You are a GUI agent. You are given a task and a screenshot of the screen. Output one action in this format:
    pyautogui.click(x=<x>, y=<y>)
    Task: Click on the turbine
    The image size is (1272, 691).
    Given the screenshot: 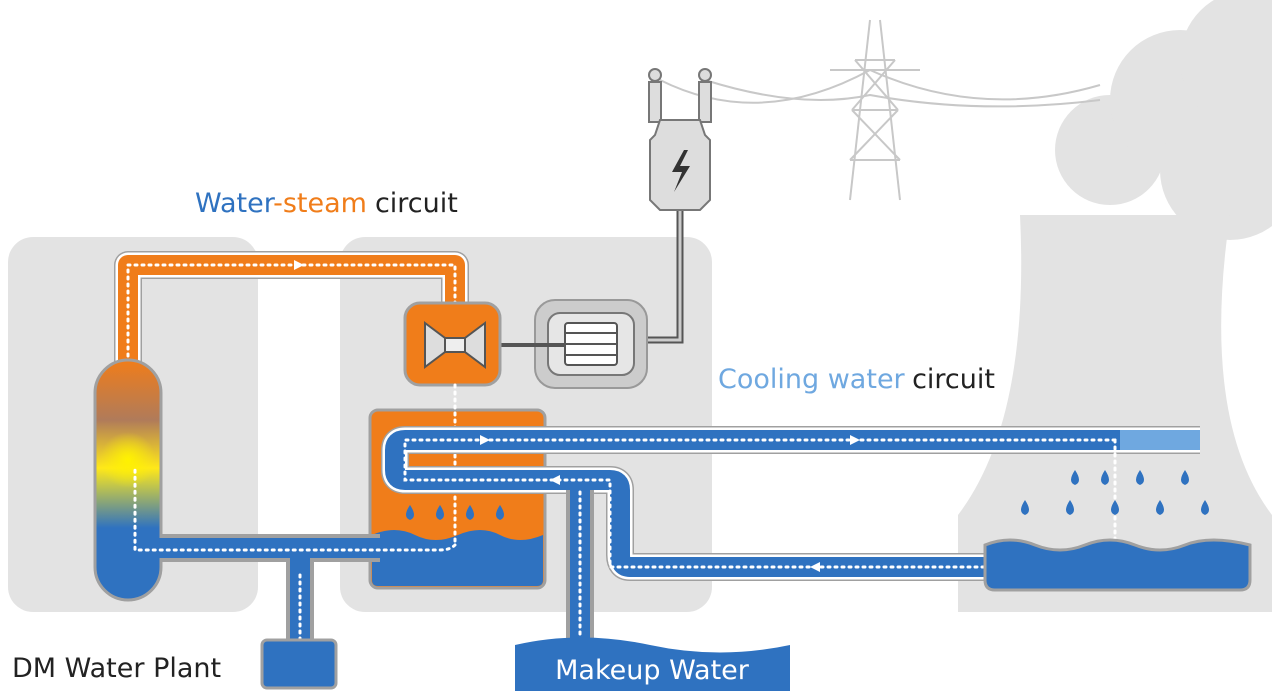 What is the action you would take?
    pyautogui.click(x=452, y=344)
    